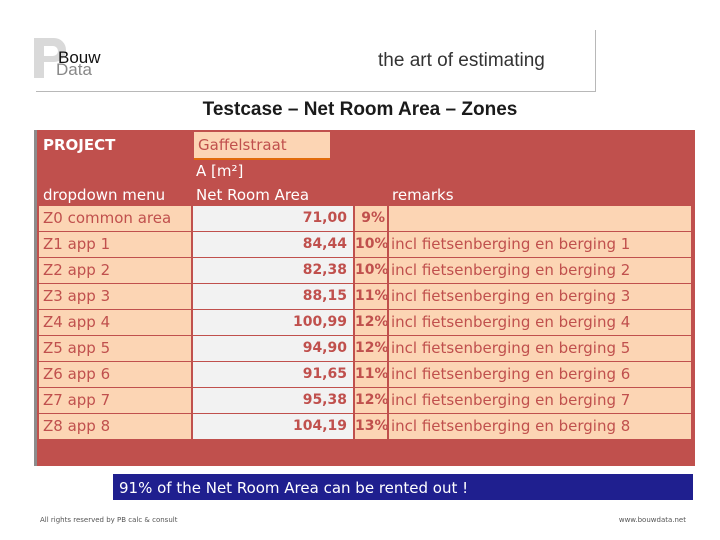 This screenshot has height=540, width=720. What do you see at coordinates (540, 296) in the screenshot?
I see `remark-cell: incl fietsenberging en berging 3` at bounding box center [540, 296].